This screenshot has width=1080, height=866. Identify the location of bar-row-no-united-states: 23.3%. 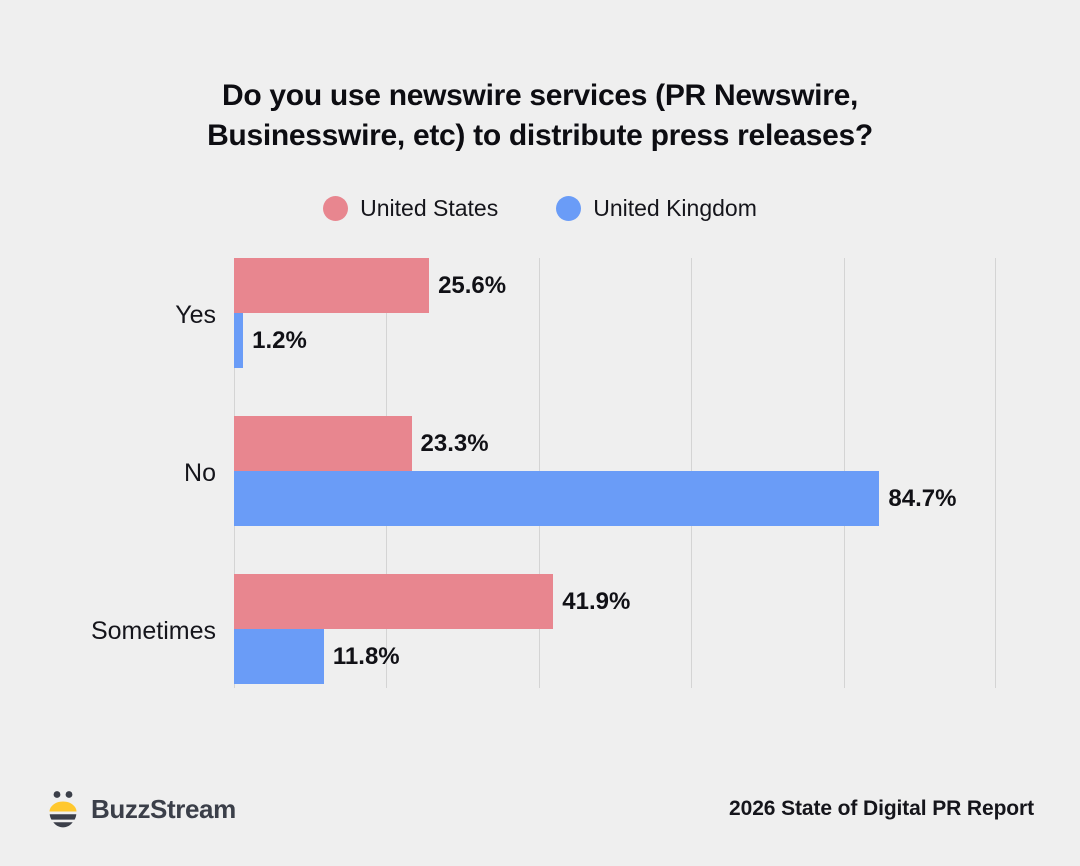
(615, 443).